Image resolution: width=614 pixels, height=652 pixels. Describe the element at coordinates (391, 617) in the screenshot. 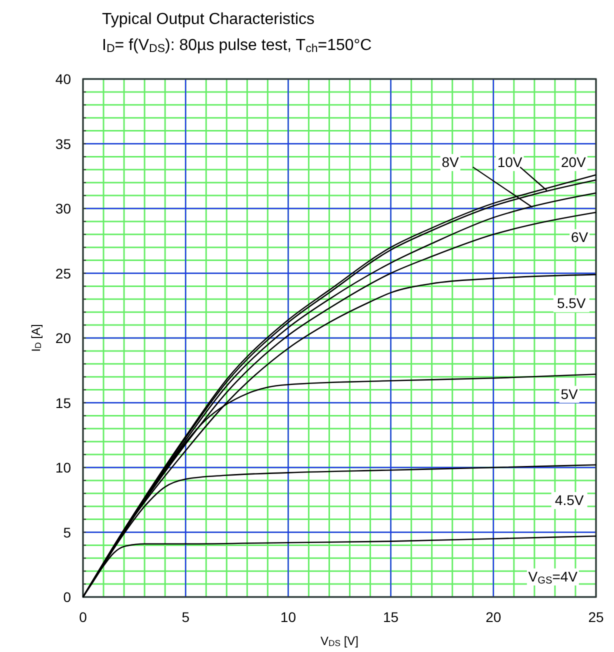

I see `x-tick-label: 15` at that location.